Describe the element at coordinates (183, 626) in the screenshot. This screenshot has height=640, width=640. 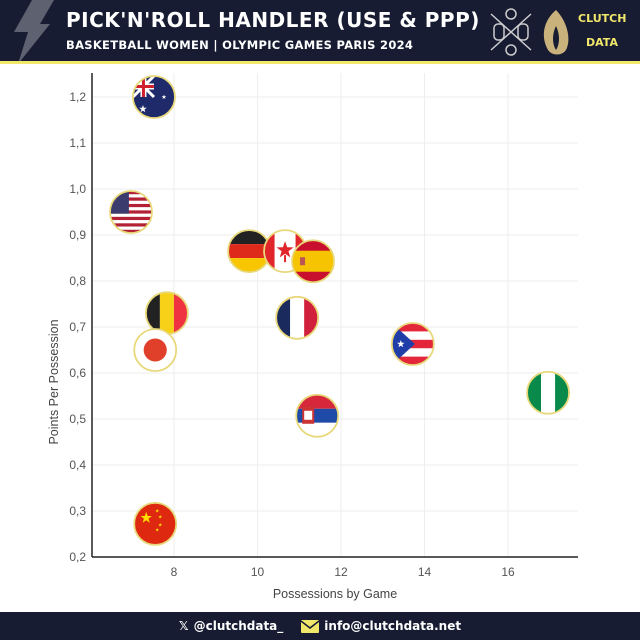
I see `x-logo-icon: 𝕏` at that location.